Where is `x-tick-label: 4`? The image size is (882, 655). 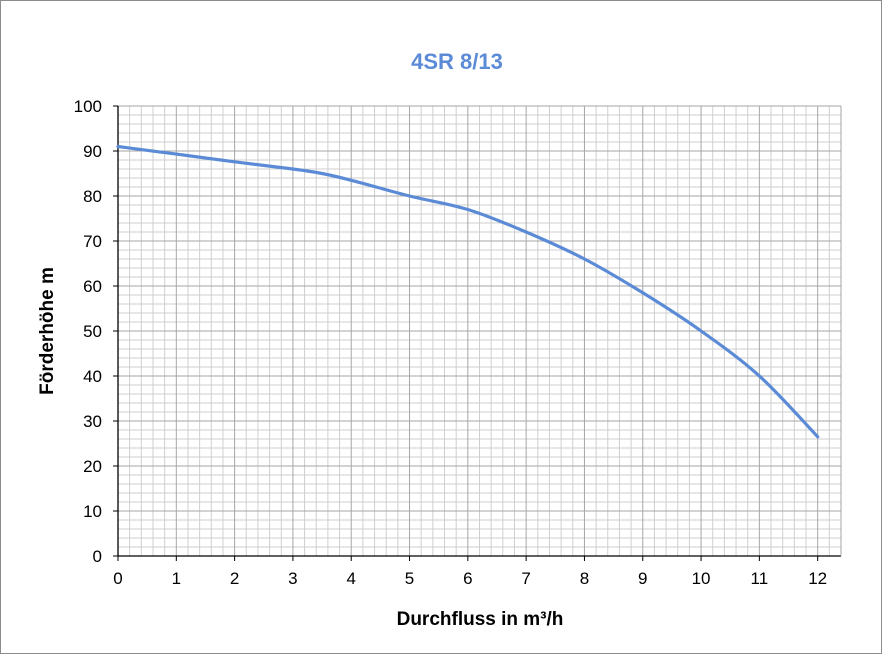 x-tick-label: 4 is located at coordinates (350, 578).